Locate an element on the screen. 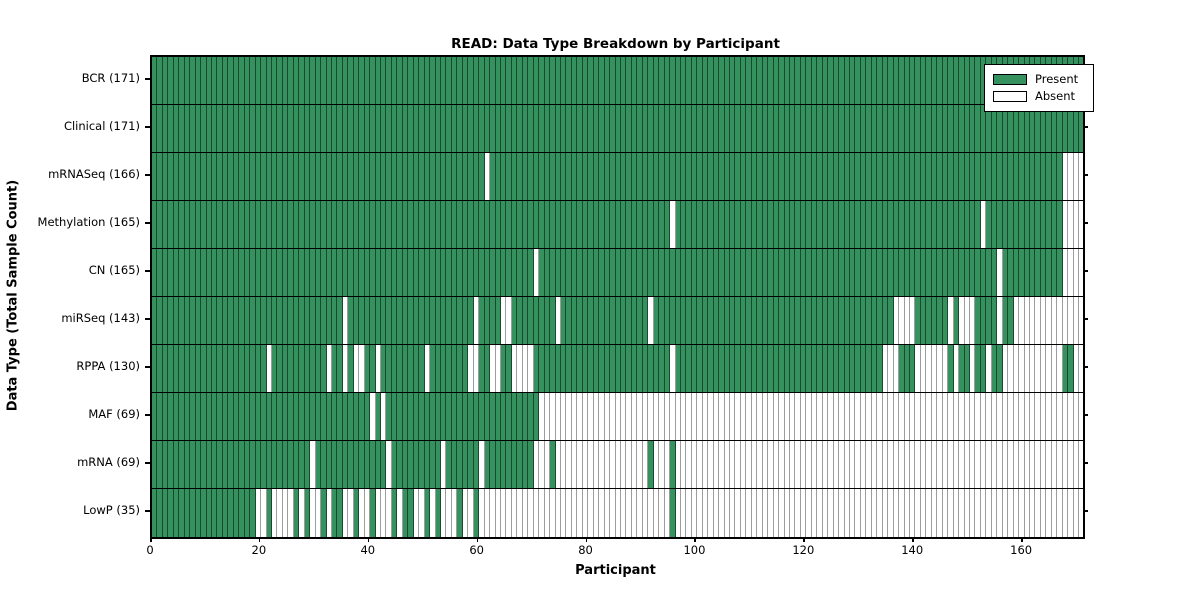 This screenshot has height=600, width=1200. legend-present-label: Present is located at coordinates (1057, 79).